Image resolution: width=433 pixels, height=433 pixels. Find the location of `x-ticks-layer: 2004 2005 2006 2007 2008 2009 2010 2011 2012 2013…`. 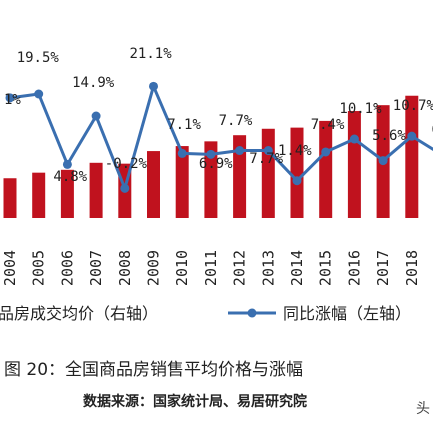

x-ticks-layer: 2004 2005 2006 2007 2008 2009 2010 2011 2012 2013… is located at coordinates (217, 268).